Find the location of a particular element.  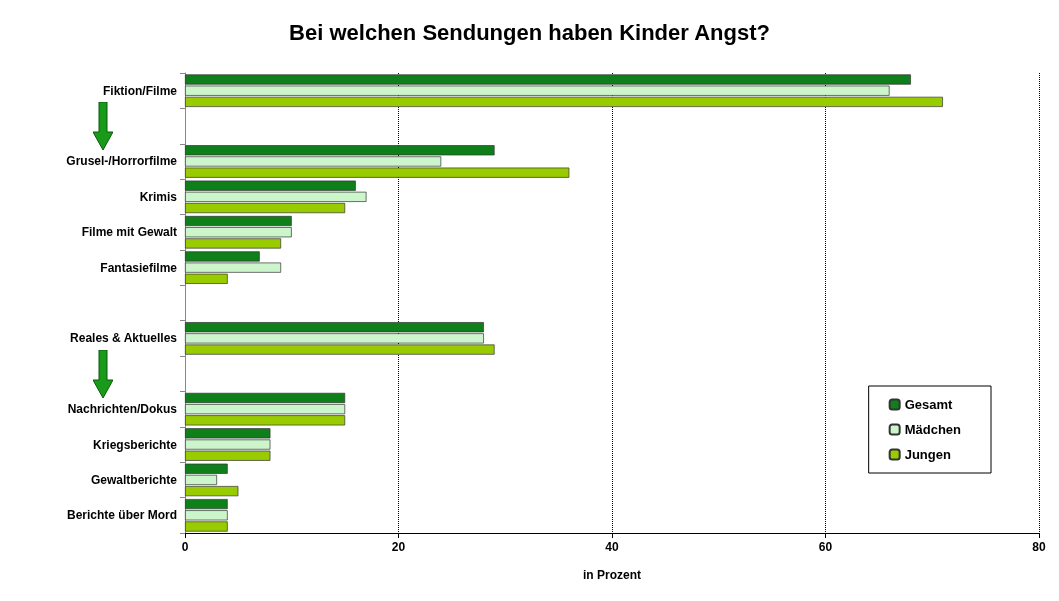

legend-label: Jungen is located at coordinates (927, 454).